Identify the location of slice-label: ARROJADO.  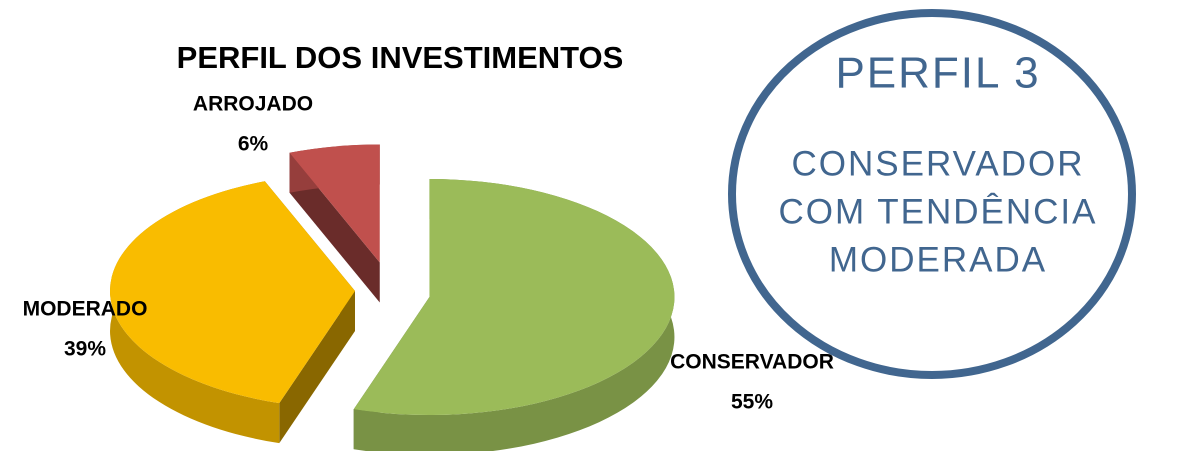
(253, 104).